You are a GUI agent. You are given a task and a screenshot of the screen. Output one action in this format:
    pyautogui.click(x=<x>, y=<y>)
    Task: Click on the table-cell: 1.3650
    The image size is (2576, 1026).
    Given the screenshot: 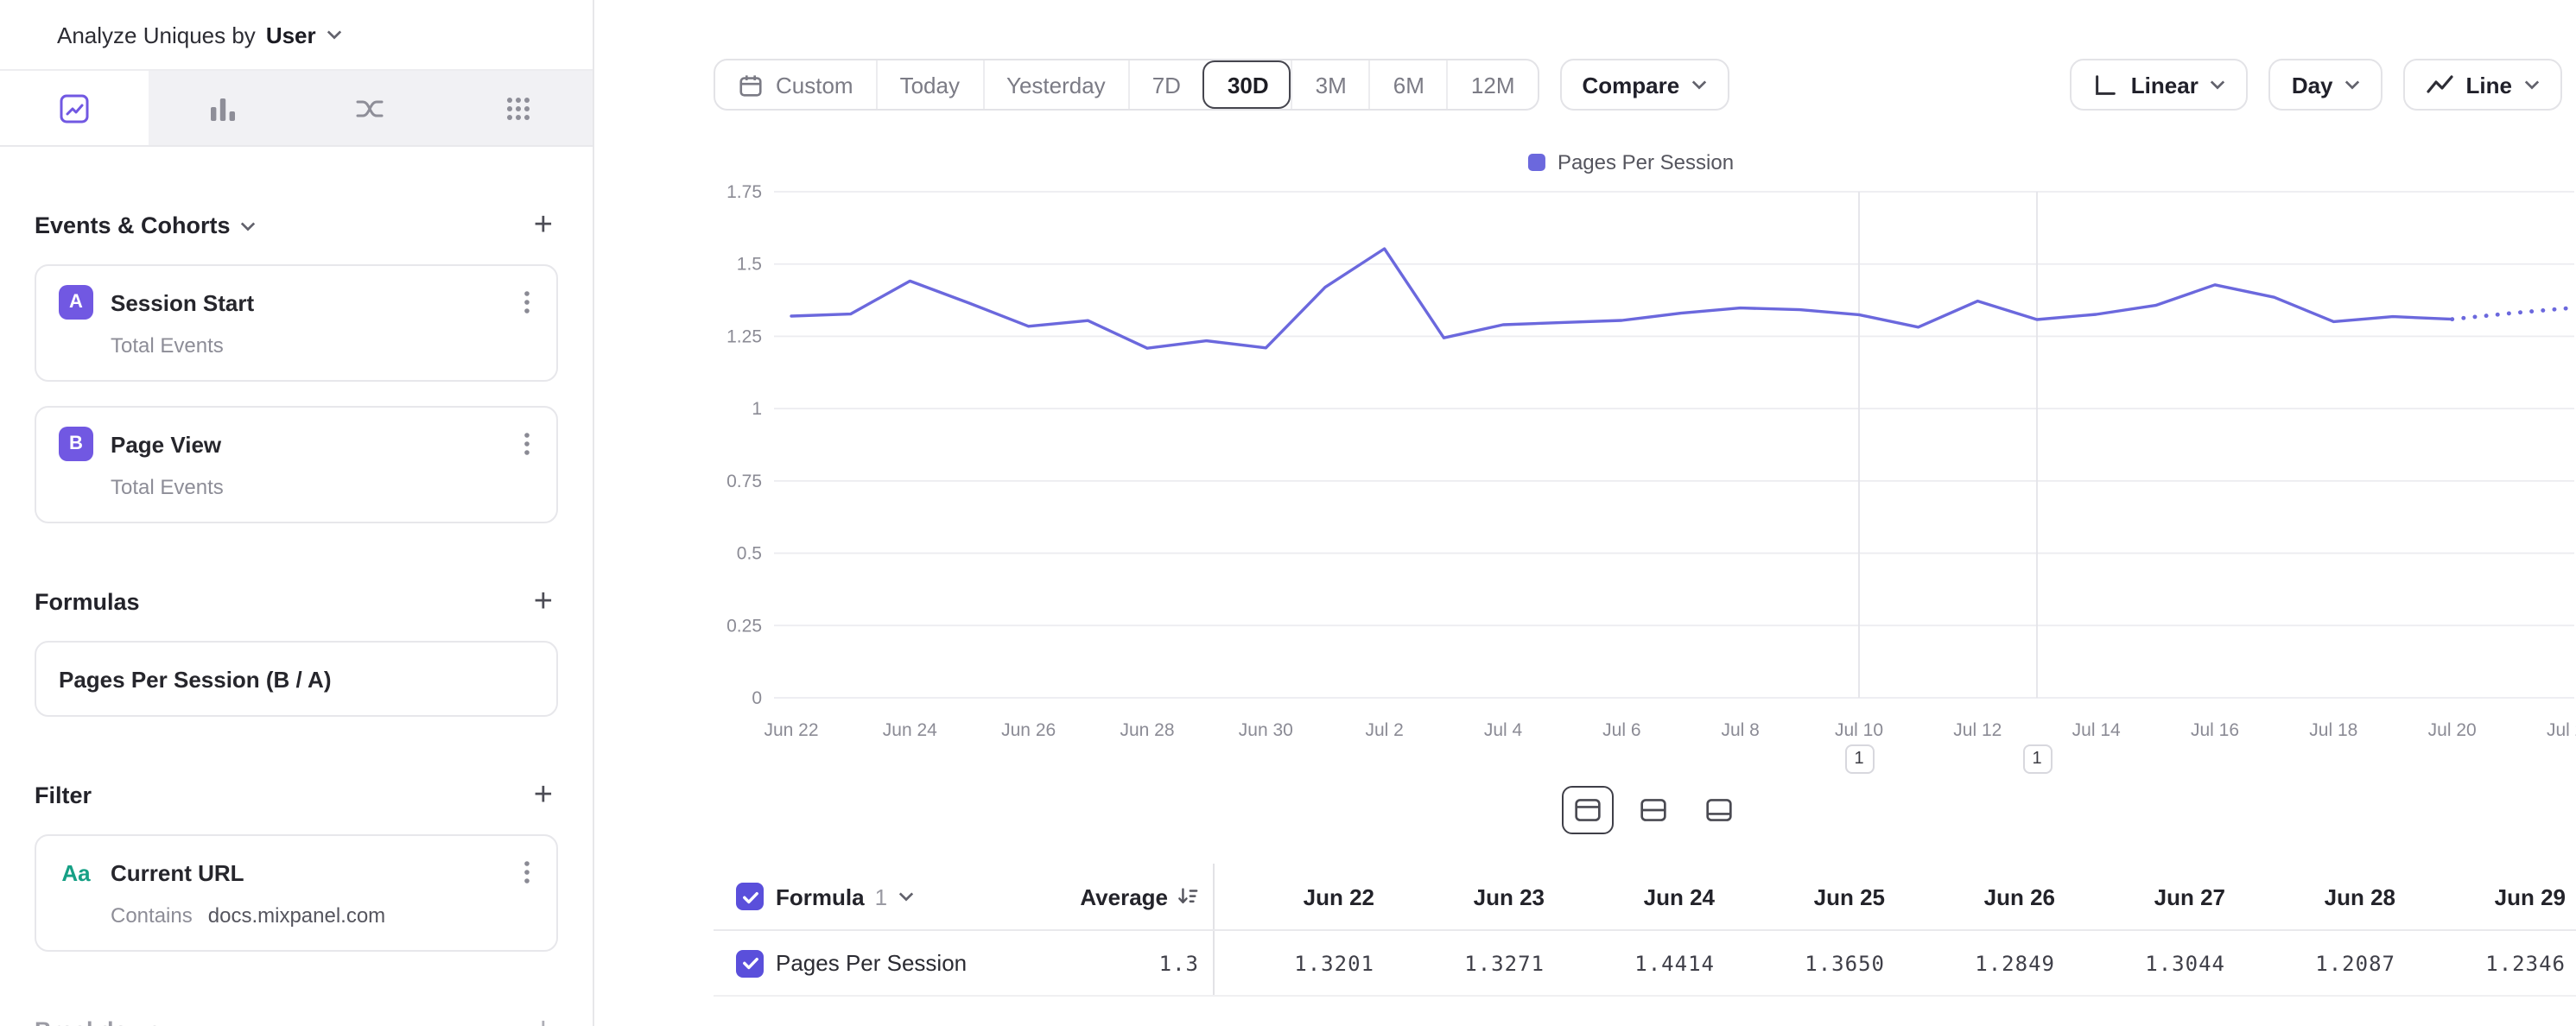 What is the action you would take?
    pyautogui.click(x=1845, y=963)
    